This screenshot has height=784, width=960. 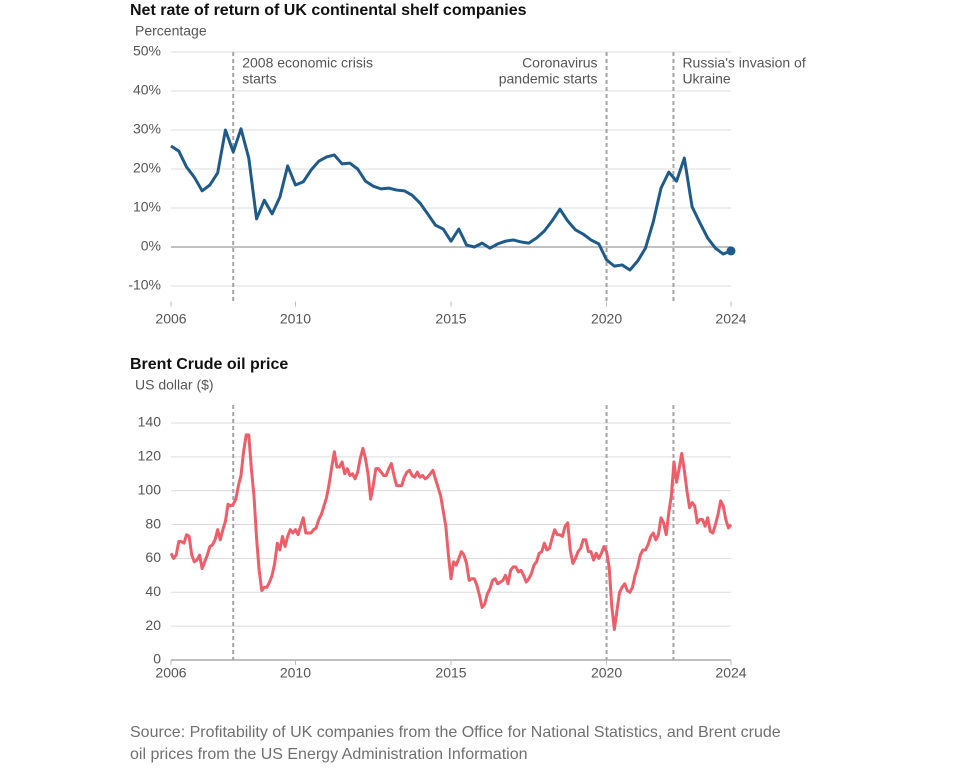 I want to click on y-tick-label: 80, so click(x=153, y=523).